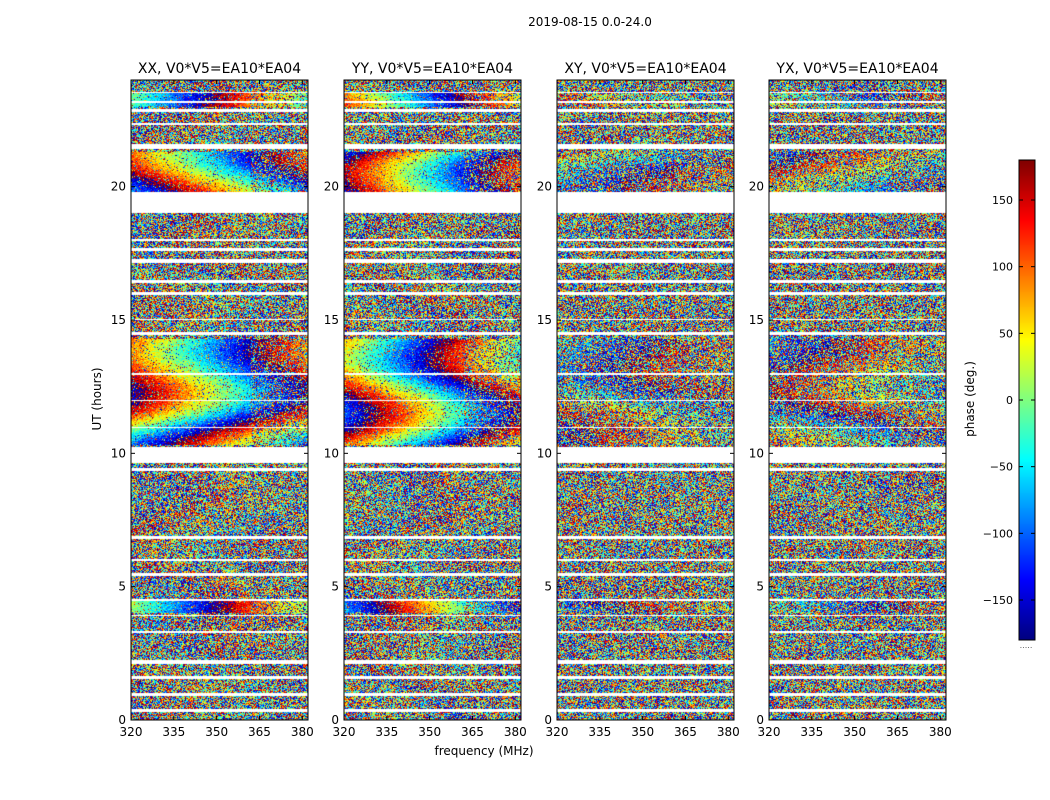  What do you see at coordinates (1006, 333) in the screenshot?
I see `colorbar-tick-label: 50` at bounding box center [1006, 333].